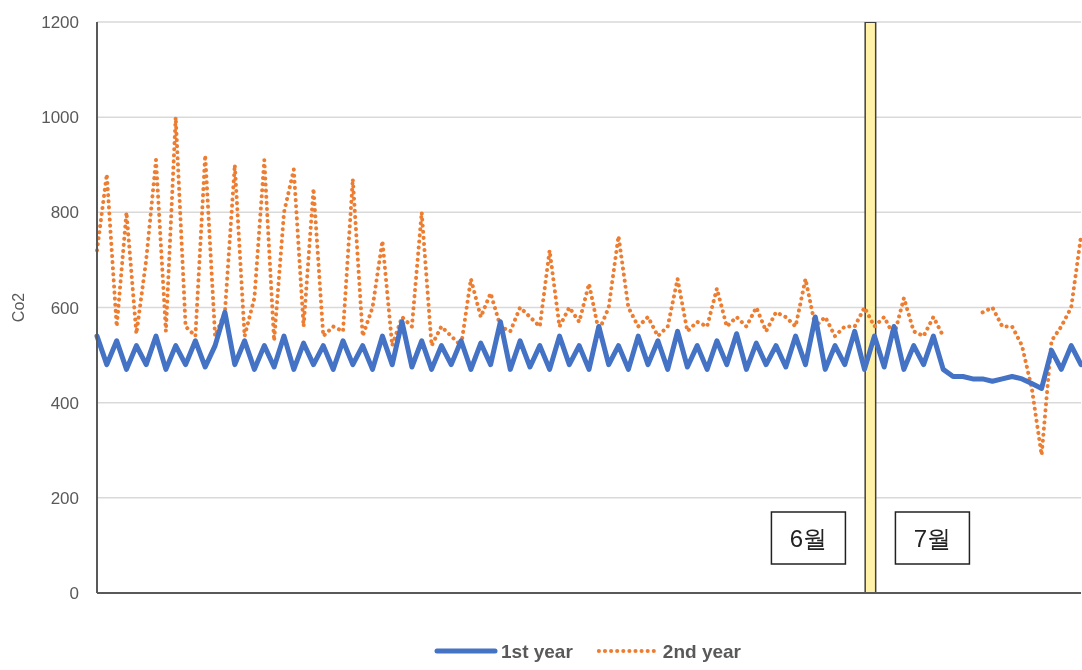 This screenshot has width=1082, height=670. I want to click on y-tick-label: 400, so click(64, 403).